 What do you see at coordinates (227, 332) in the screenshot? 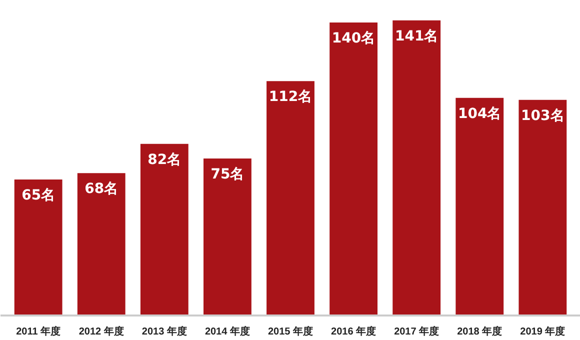
I see `x-tick-label: 2014 年度` at bounding box center [227, 332].